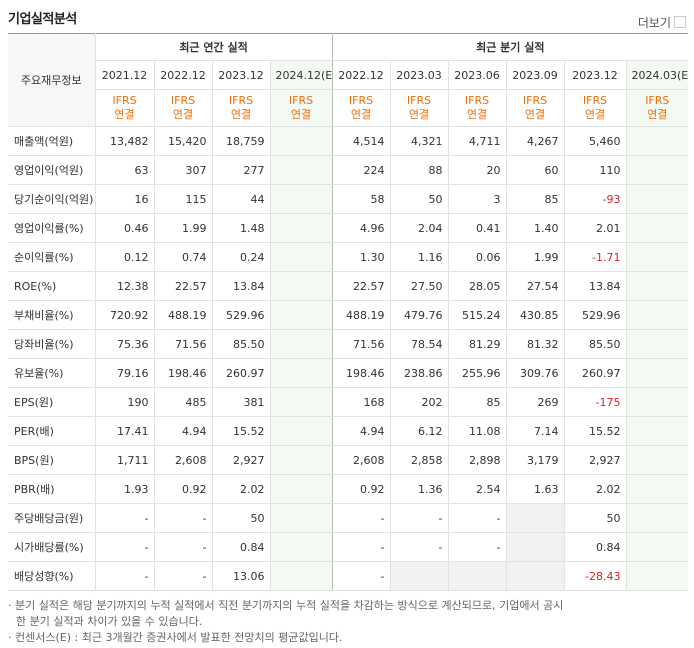  Describe the element at coordinates (419, 199) in the screenshot. I see `cell: 50` at that location.